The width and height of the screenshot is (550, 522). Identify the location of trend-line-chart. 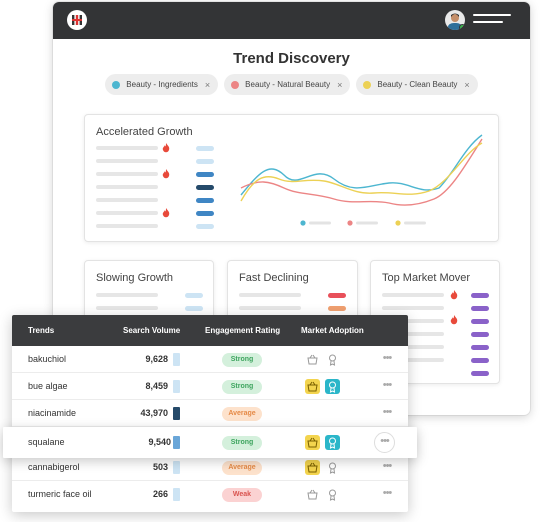
(361, 170).